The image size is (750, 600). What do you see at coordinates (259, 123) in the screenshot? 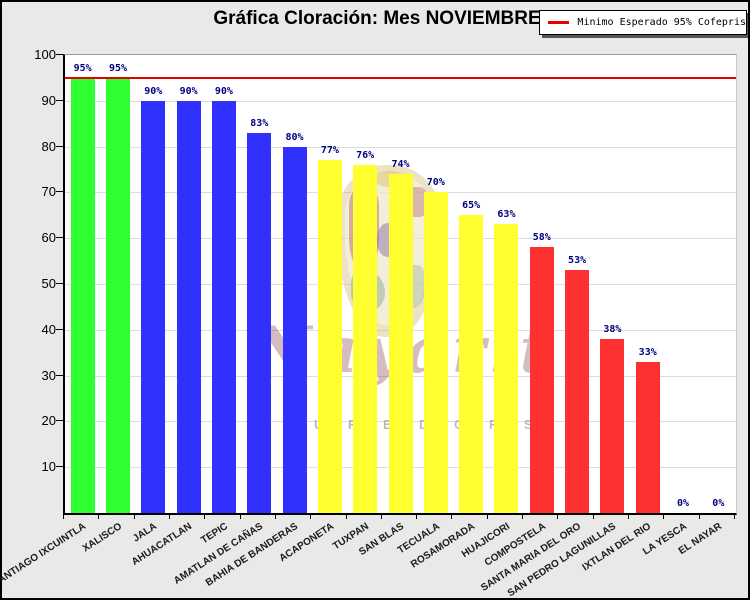
I see `bar-value-label: 83%` at bounding box center [259, 123].